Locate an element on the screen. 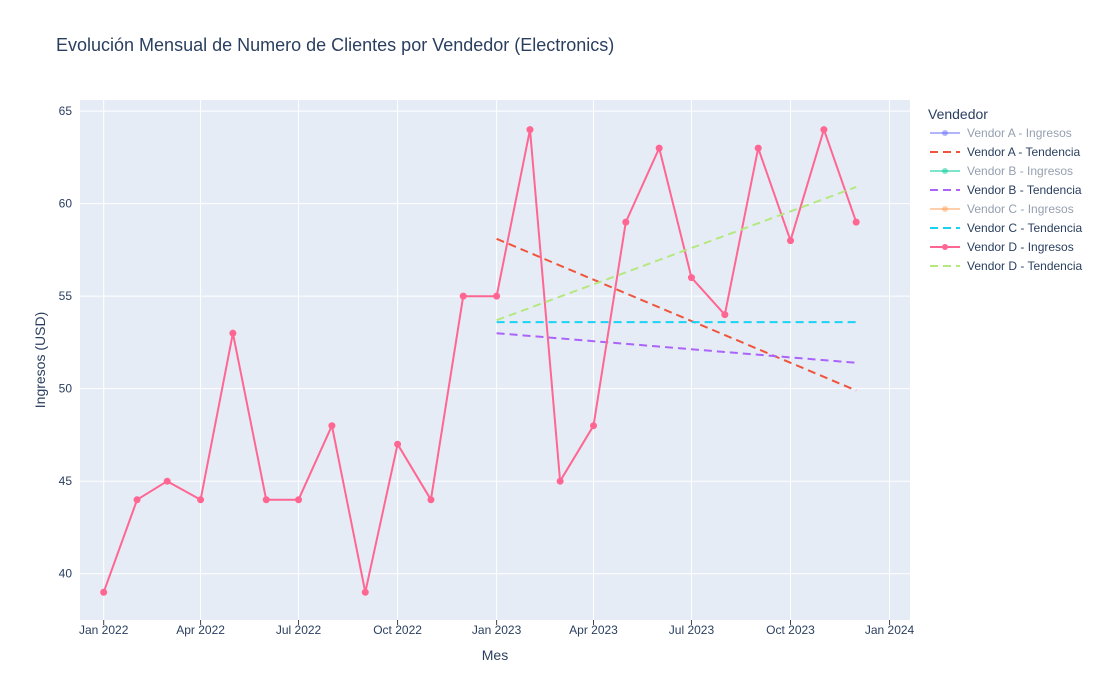 Image resolution: width=1114 pixels, height=700 pixels. y-tick-labels: 40 45 50 55 60 65 is located at coordinates (66, 342).